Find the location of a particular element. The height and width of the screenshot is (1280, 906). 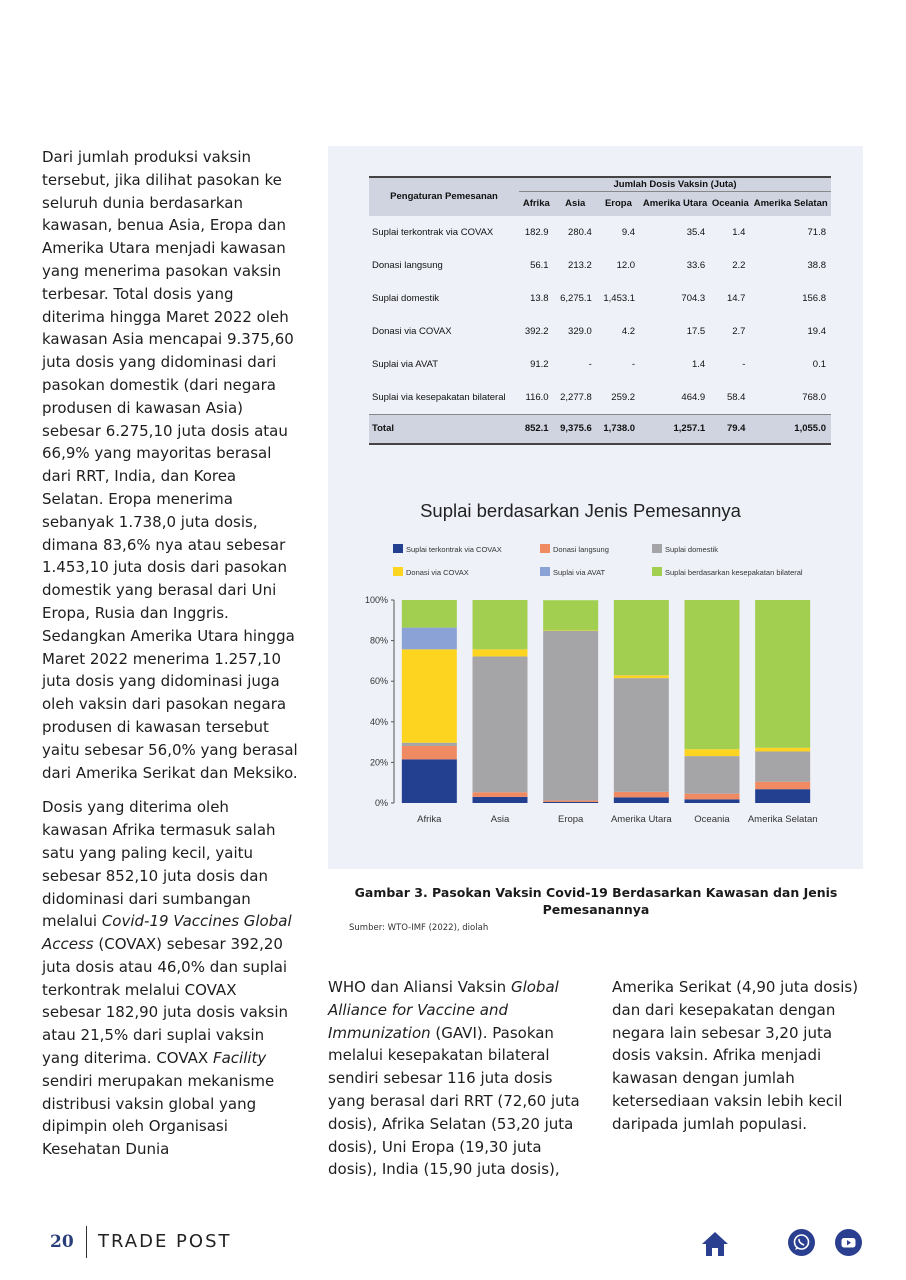

table-cell: 9.4 is located at coordinates (628, 232).